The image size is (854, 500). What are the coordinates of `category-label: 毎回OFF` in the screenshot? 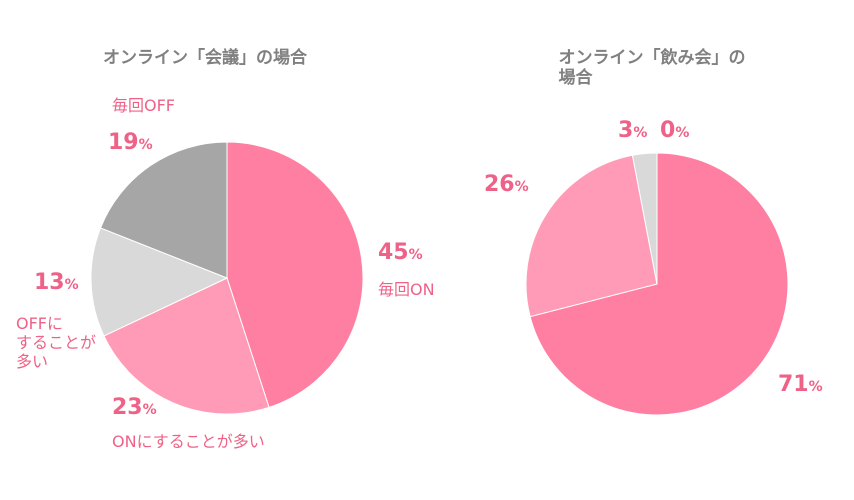 It's located at (144, 105).